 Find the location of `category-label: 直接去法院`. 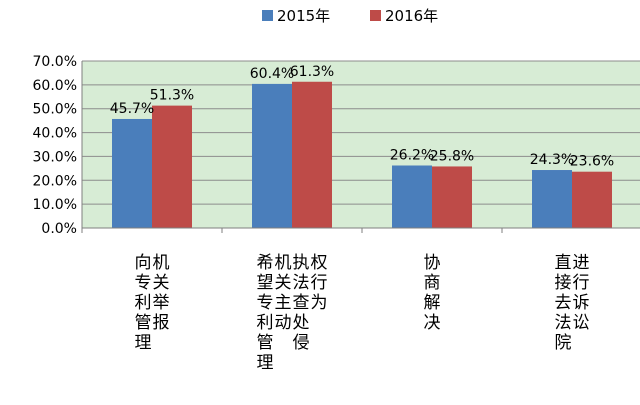

category-label: 直接去法院 is located at coordinates (563, 303).